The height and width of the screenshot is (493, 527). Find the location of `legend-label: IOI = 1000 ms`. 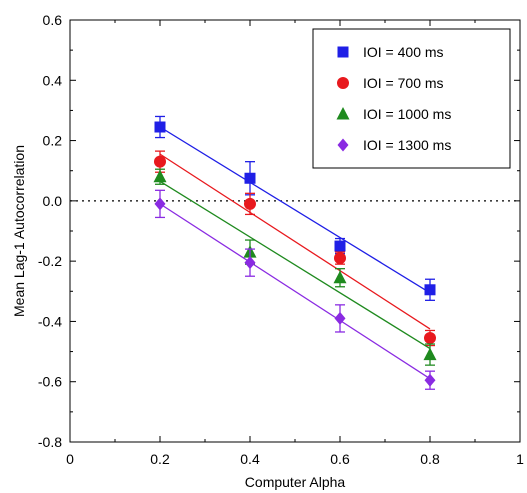

legend-label: IOI = 1000 ms is located at coordinates (407, 114).